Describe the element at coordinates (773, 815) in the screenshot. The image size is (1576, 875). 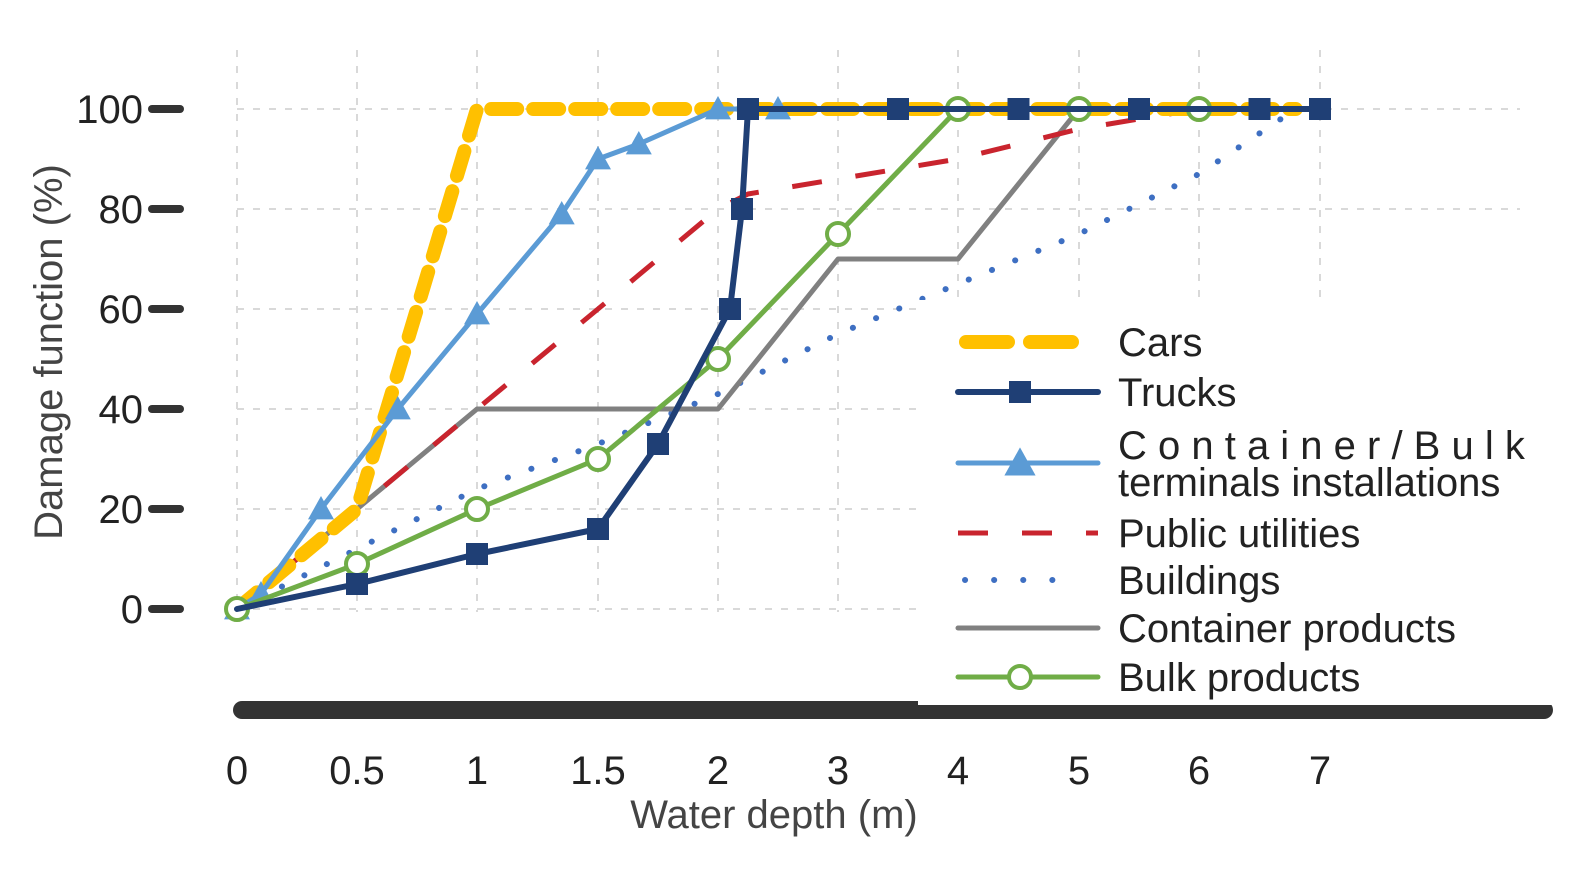
I see `x-axis-title: Water depth (m)` at that location.